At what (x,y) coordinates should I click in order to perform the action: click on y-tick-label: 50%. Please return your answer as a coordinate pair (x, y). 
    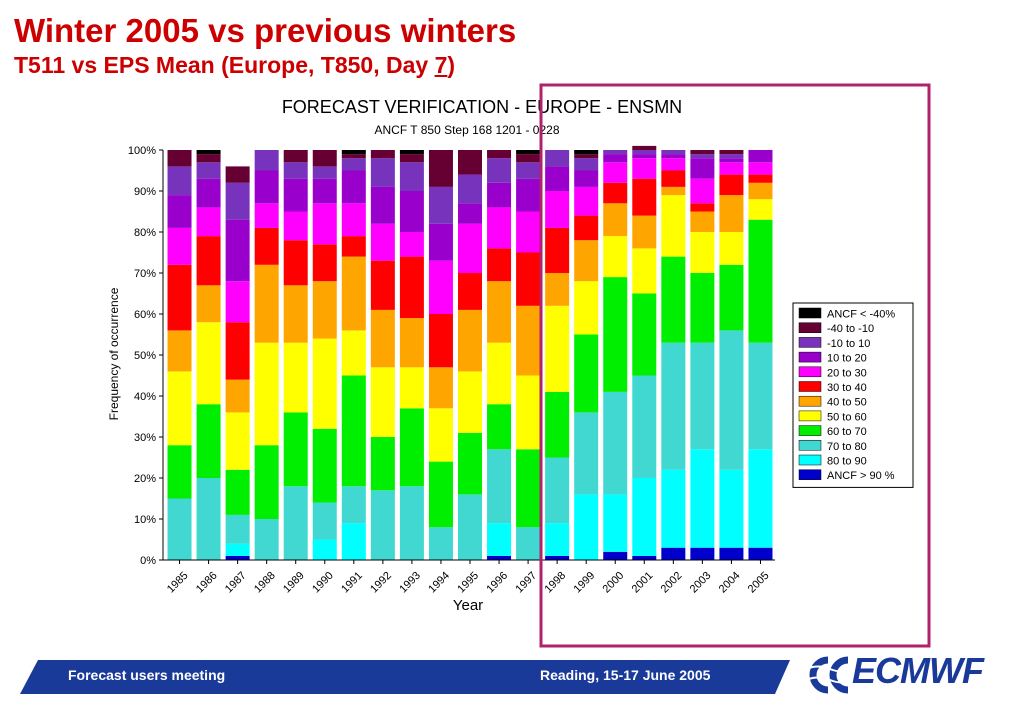
    Looking at the image, I should click on (145, 356).